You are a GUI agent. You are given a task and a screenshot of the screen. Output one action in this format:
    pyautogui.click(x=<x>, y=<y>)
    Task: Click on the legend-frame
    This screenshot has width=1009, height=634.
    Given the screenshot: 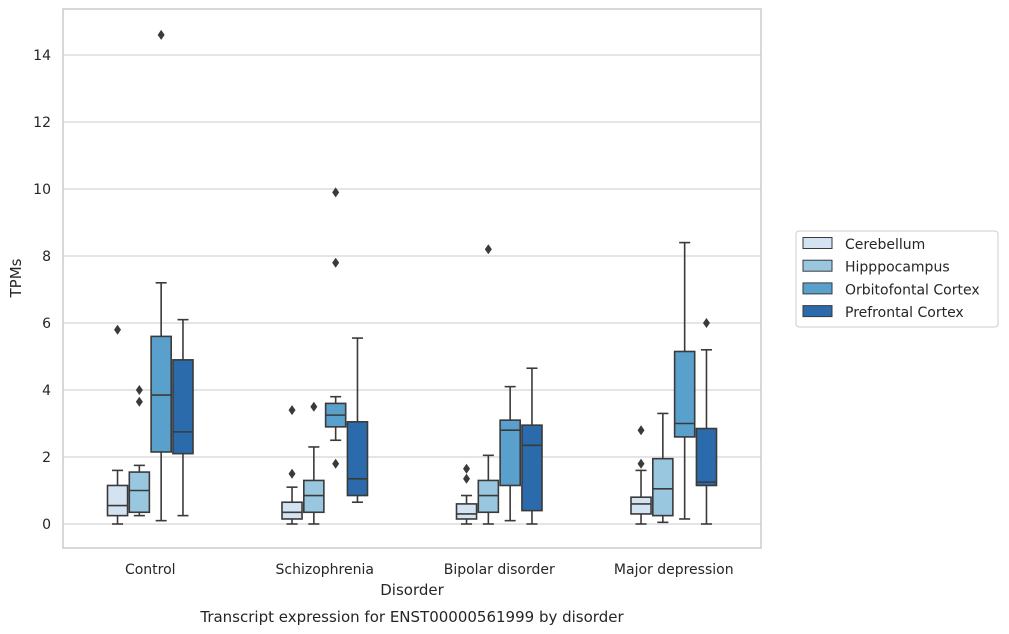 What is the action you would take?
    pyautogui.click(x=897, y=279)
    